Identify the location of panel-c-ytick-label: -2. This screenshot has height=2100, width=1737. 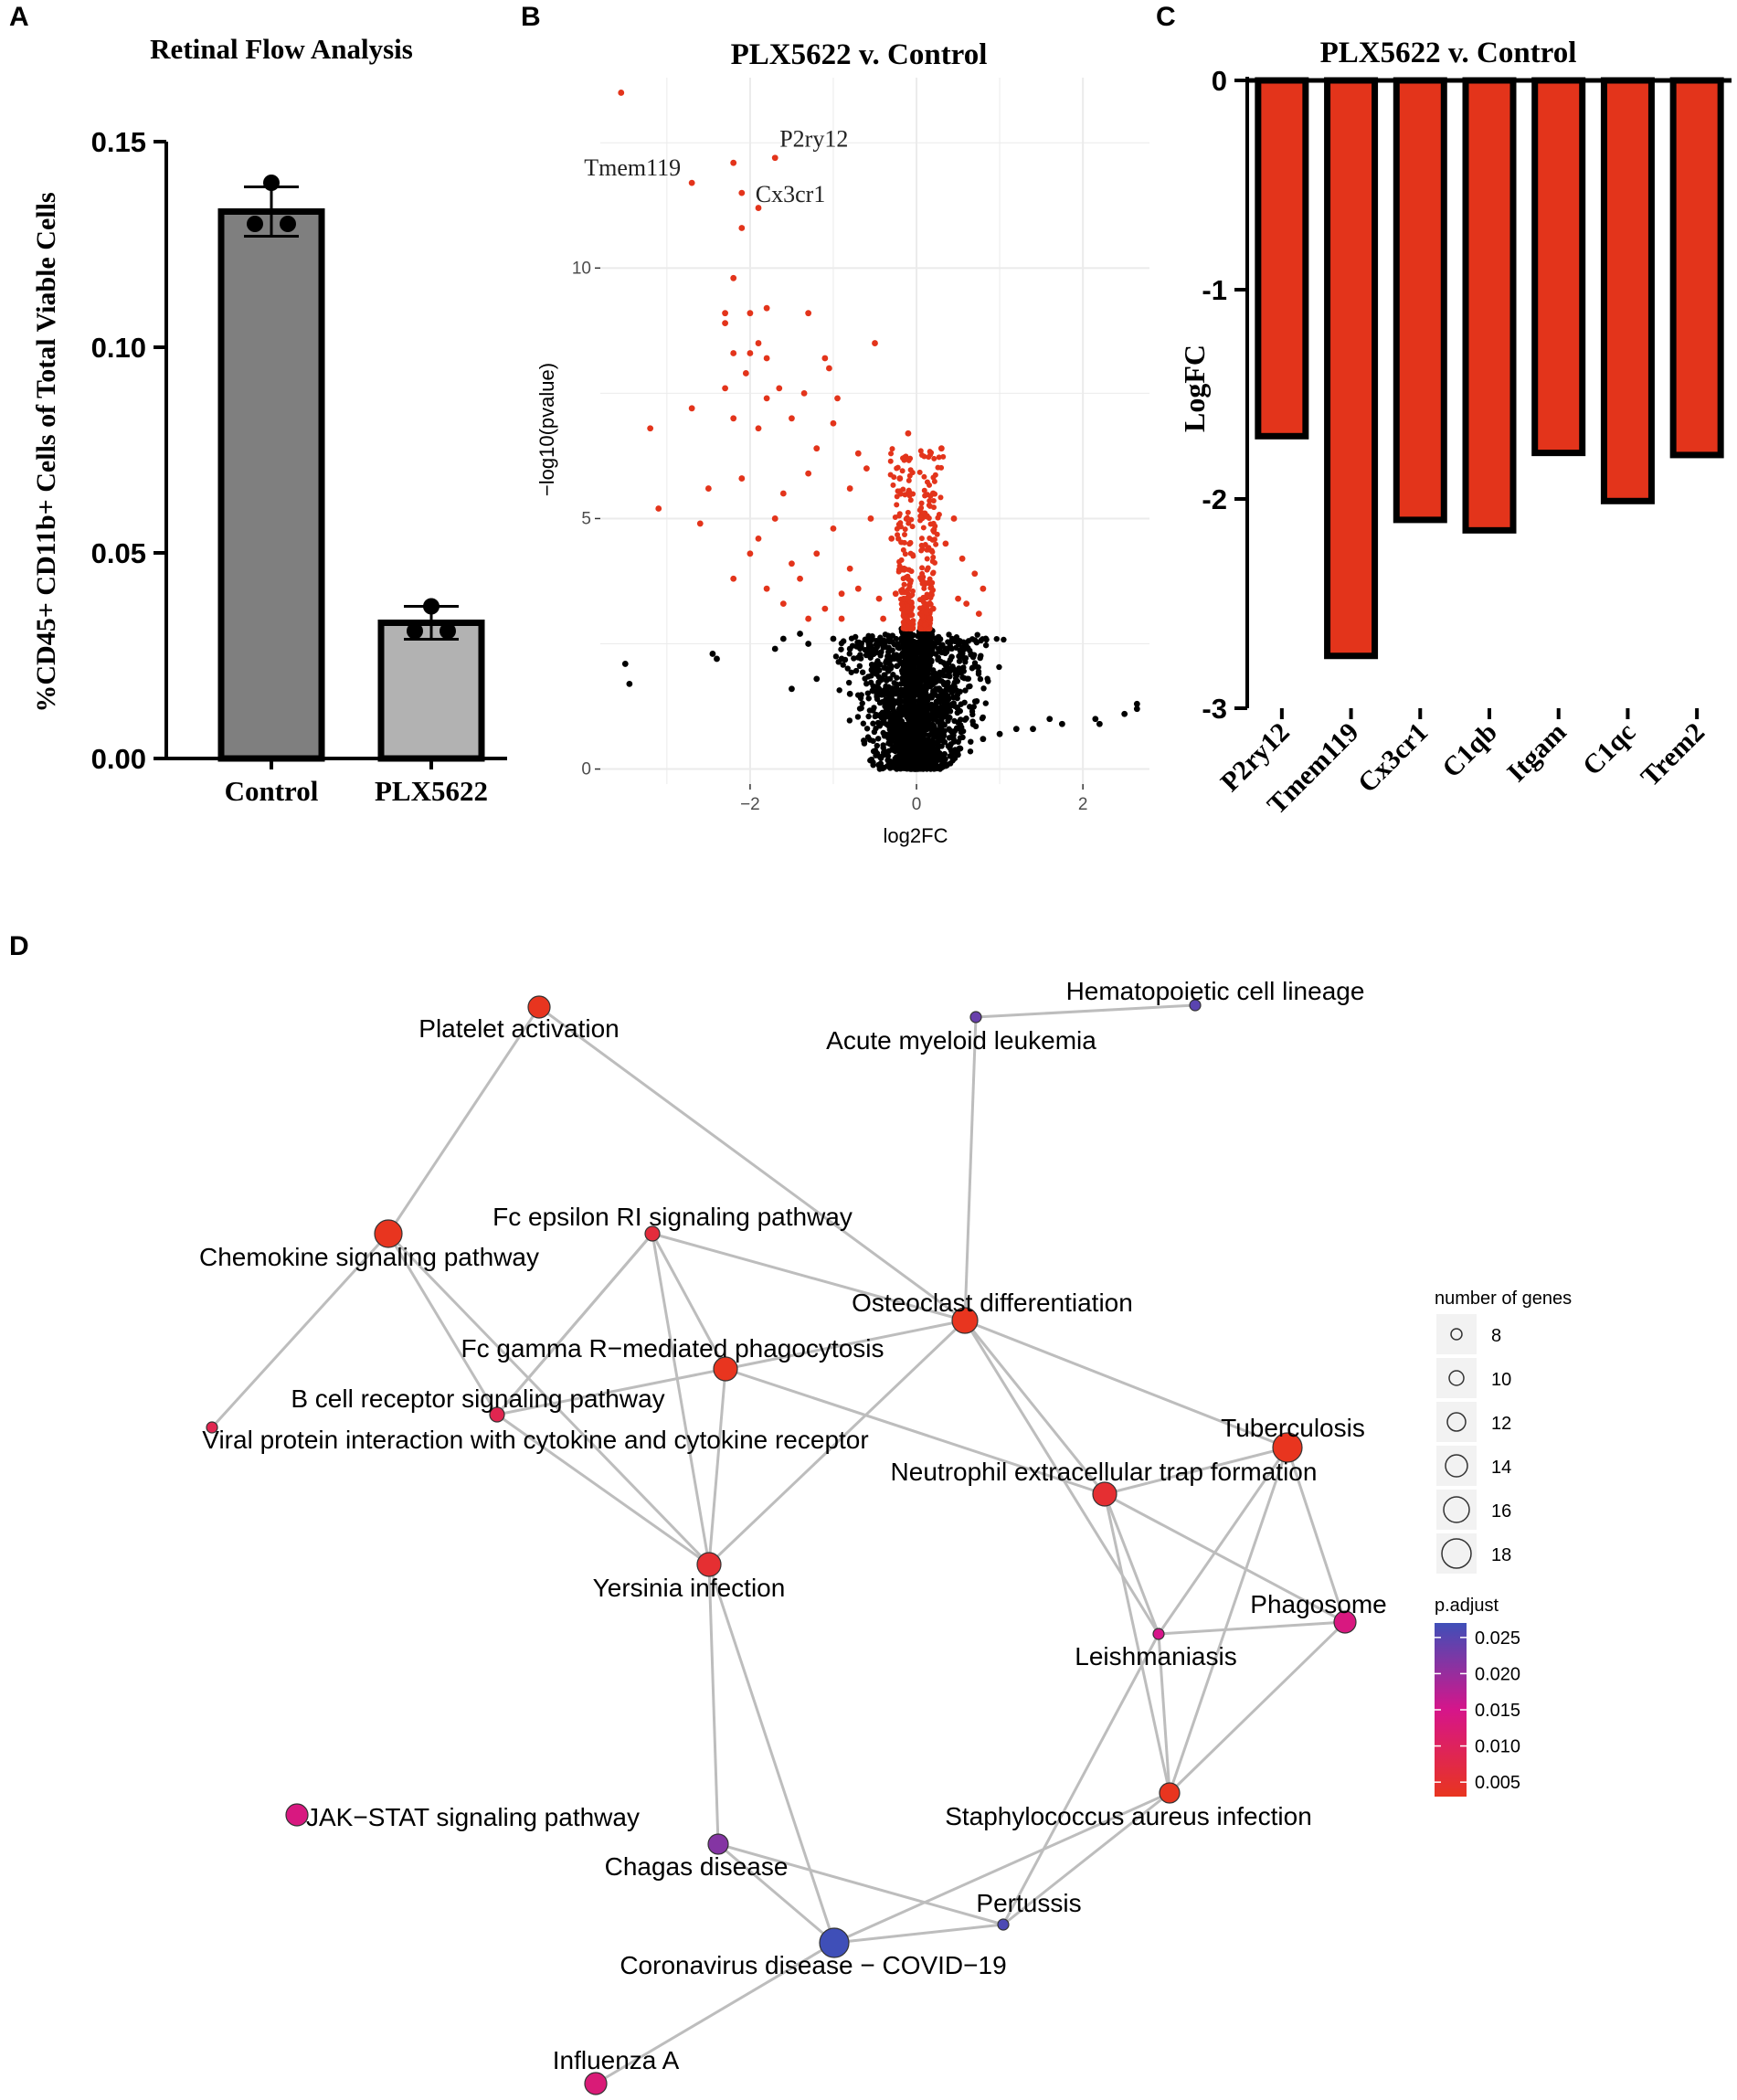
(1214, 499).